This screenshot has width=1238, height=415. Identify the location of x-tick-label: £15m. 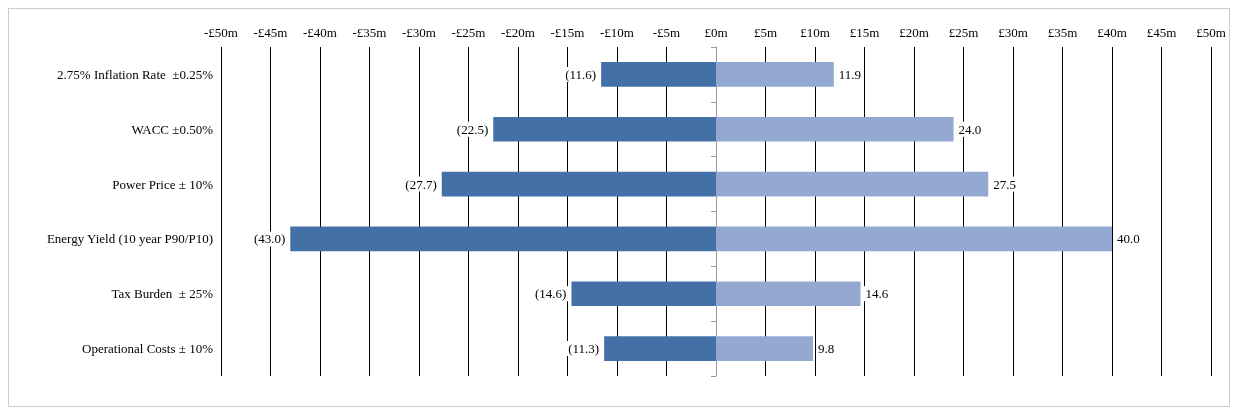
(864, 32).